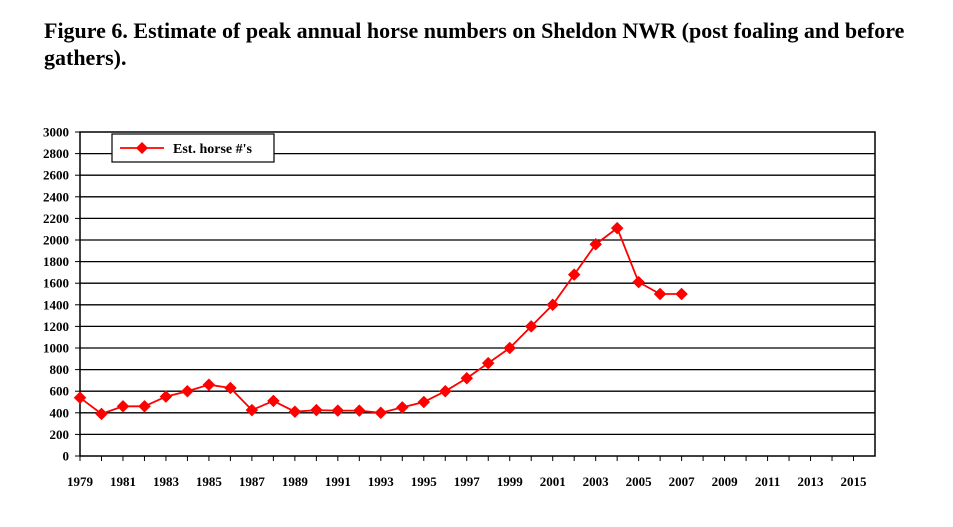 The width and height of the screenshot is (953, 527). What do you see at coordinates (60, 412) in the screenshot?
I see `y-tick-label: 400` at bounding box center [60, 412].